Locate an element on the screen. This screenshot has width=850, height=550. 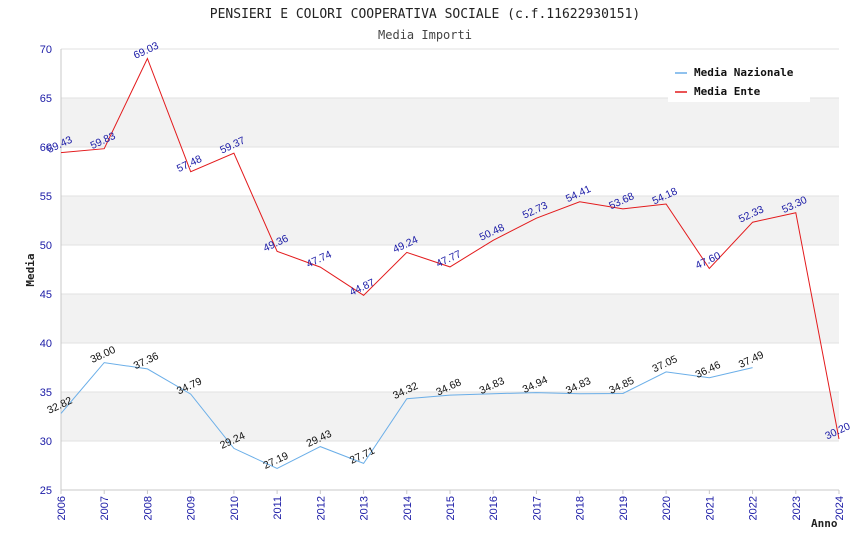
x-tick-label: 2011 is located at coordinates (278, 508).